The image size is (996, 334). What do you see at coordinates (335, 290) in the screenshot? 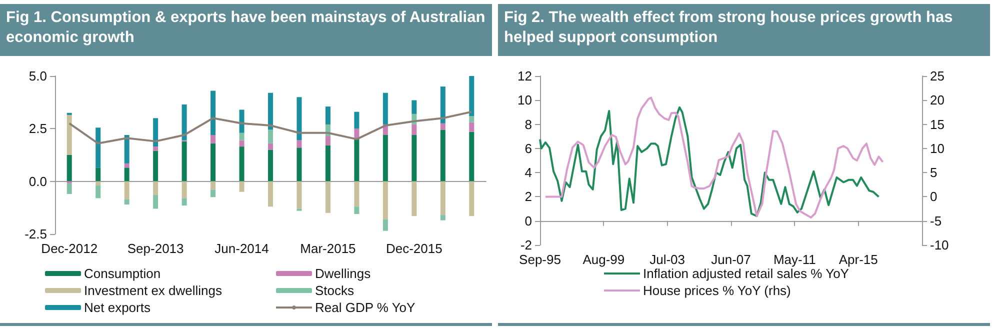
I see `legend-label: Stocks` at bounding box center [335, 290].